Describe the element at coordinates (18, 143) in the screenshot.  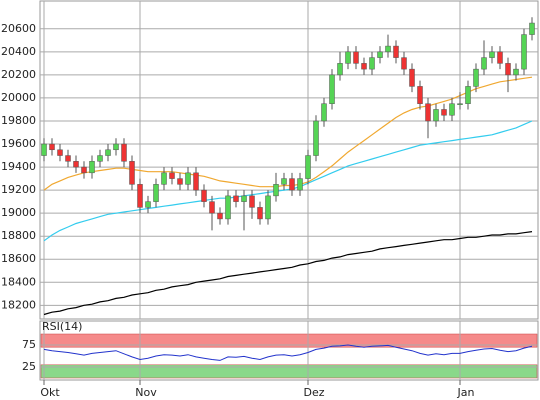
I see `y-tick-label: 19600` at that location.